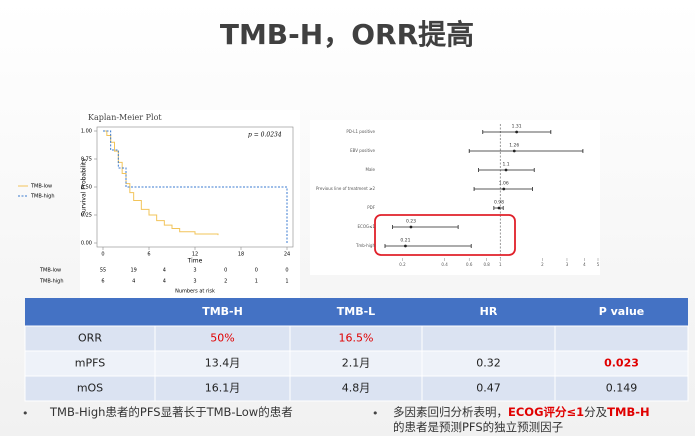 The image size is (695, 436). What do you see at coordinates (504, 184) in the screenshot?
I see `value-label: 1.06` at bounding box center [504, 184].